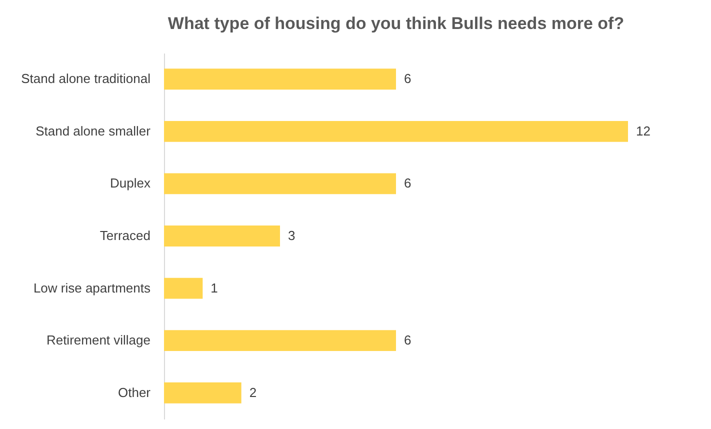 The image size is (711, 429). I want to click on y-tick-label: Retirement village, so click(98, 340).